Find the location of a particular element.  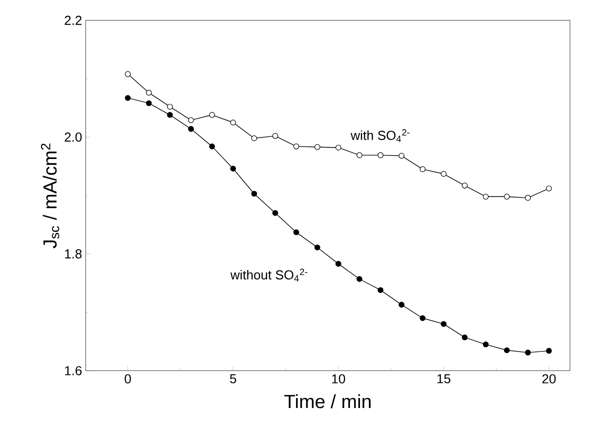

x-tick-label: 10 is located at coordinates (339, 379).